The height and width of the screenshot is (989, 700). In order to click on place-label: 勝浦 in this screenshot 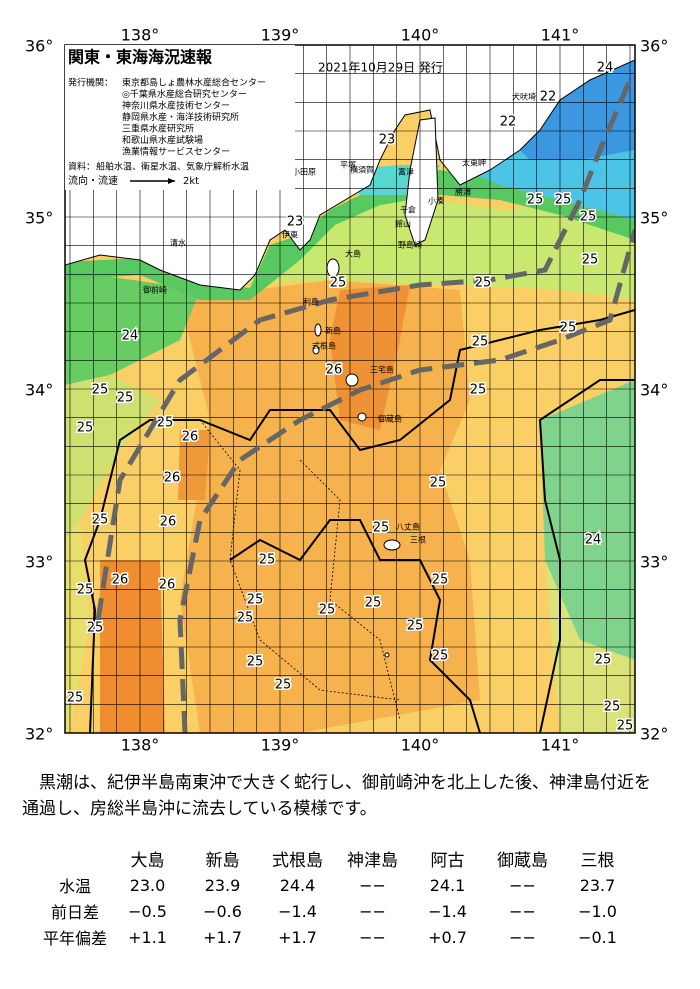, I will do `click(463, 192)`.